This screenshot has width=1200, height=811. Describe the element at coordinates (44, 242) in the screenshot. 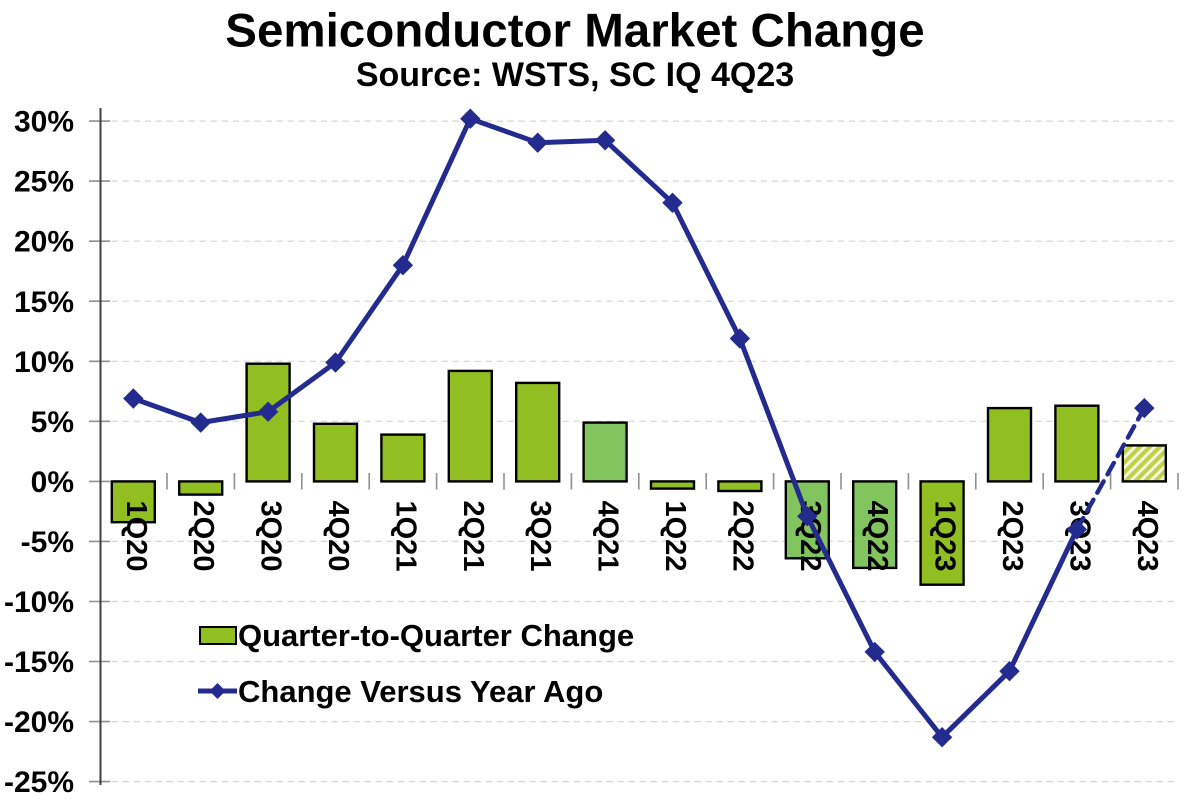

I see `svg-text: 20%` at that location.